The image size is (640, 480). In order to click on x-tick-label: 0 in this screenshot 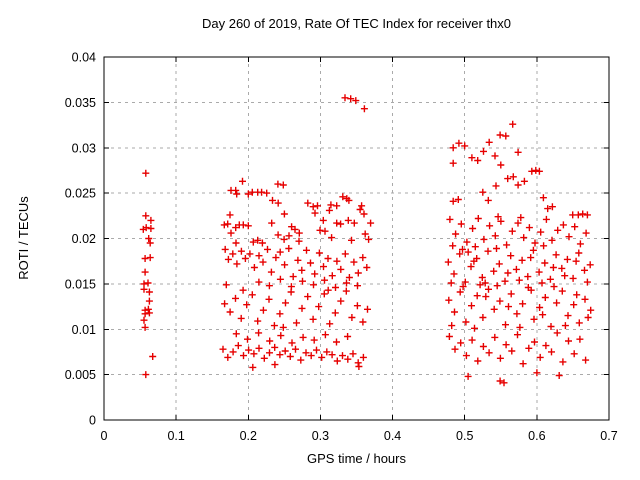, I will do `click(104, 436)`.